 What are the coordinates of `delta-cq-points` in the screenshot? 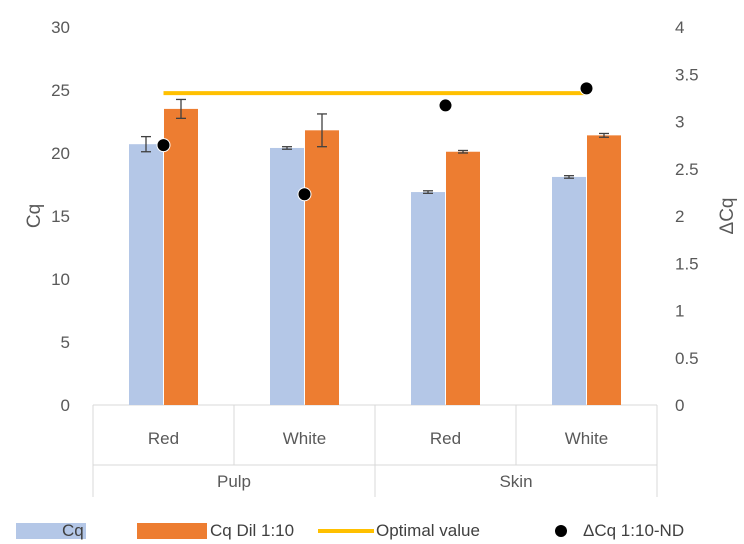 It's located at (375, 141).